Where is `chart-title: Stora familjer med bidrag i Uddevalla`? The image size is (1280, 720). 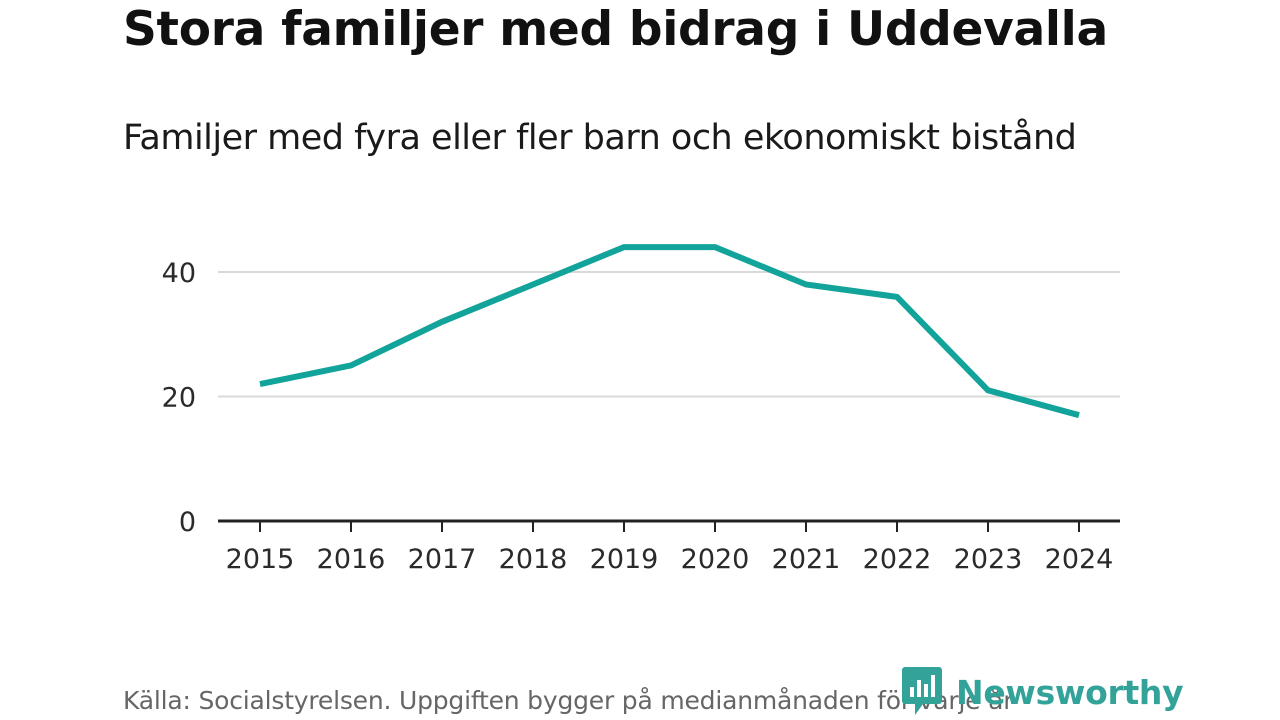 chart-title: Stora familjer med bidrag i Uddevalla is located at coordinates (615, 29).